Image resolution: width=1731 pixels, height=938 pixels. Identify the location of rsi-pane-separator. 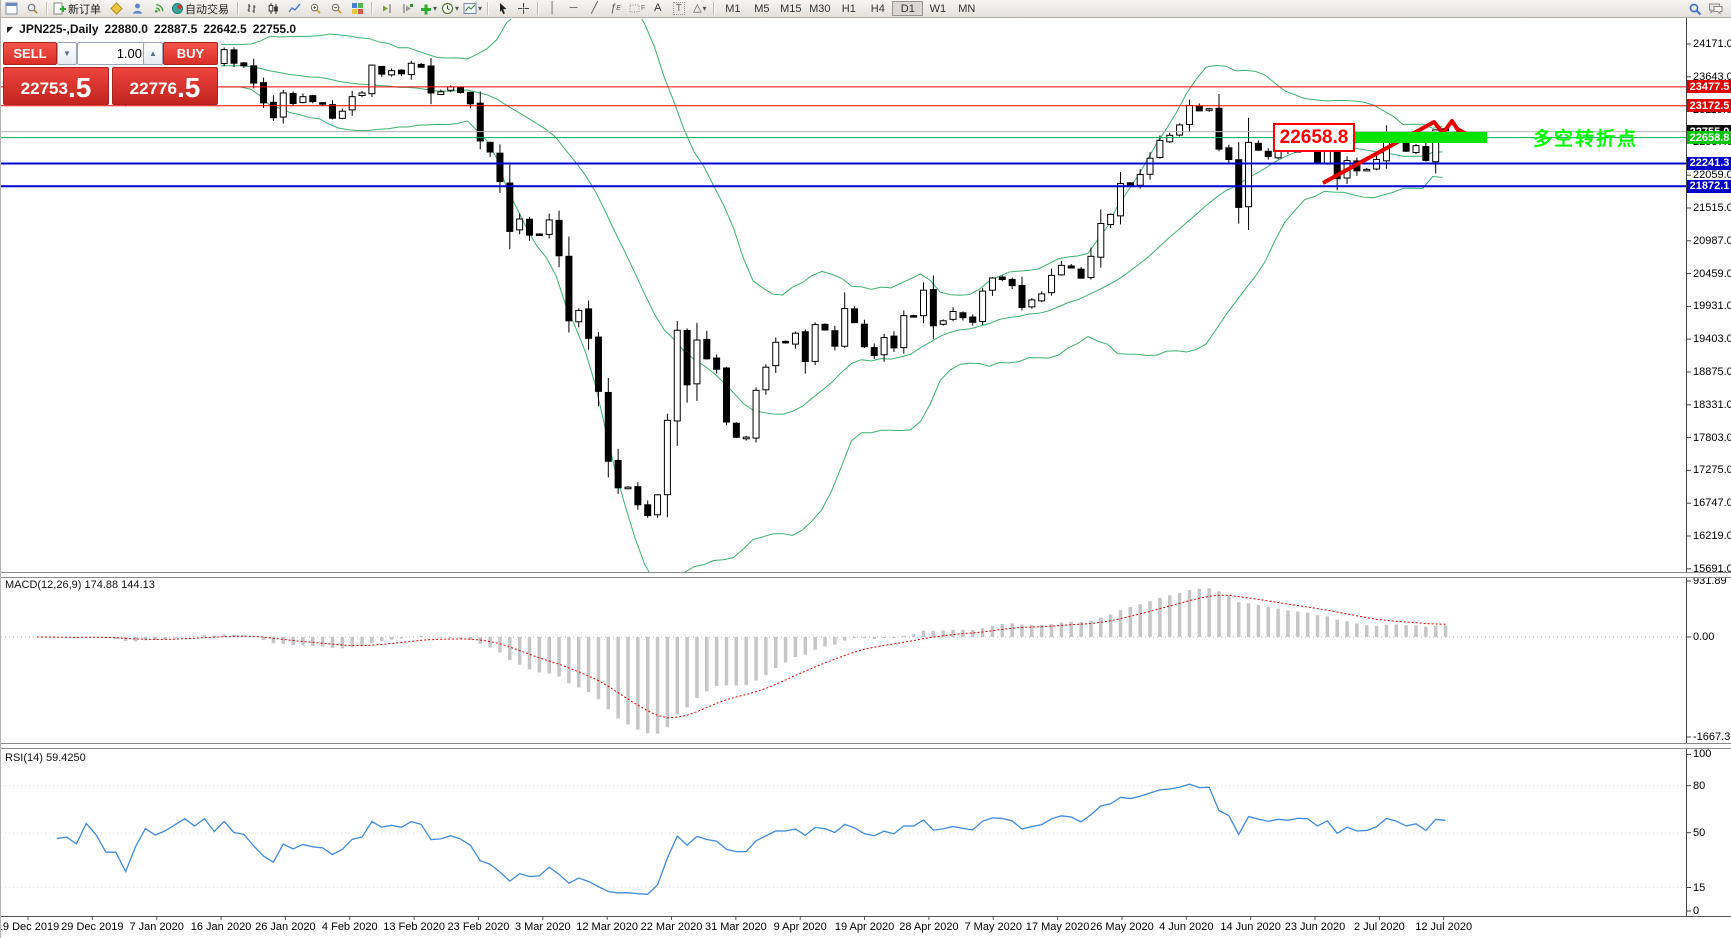
(866, 746).